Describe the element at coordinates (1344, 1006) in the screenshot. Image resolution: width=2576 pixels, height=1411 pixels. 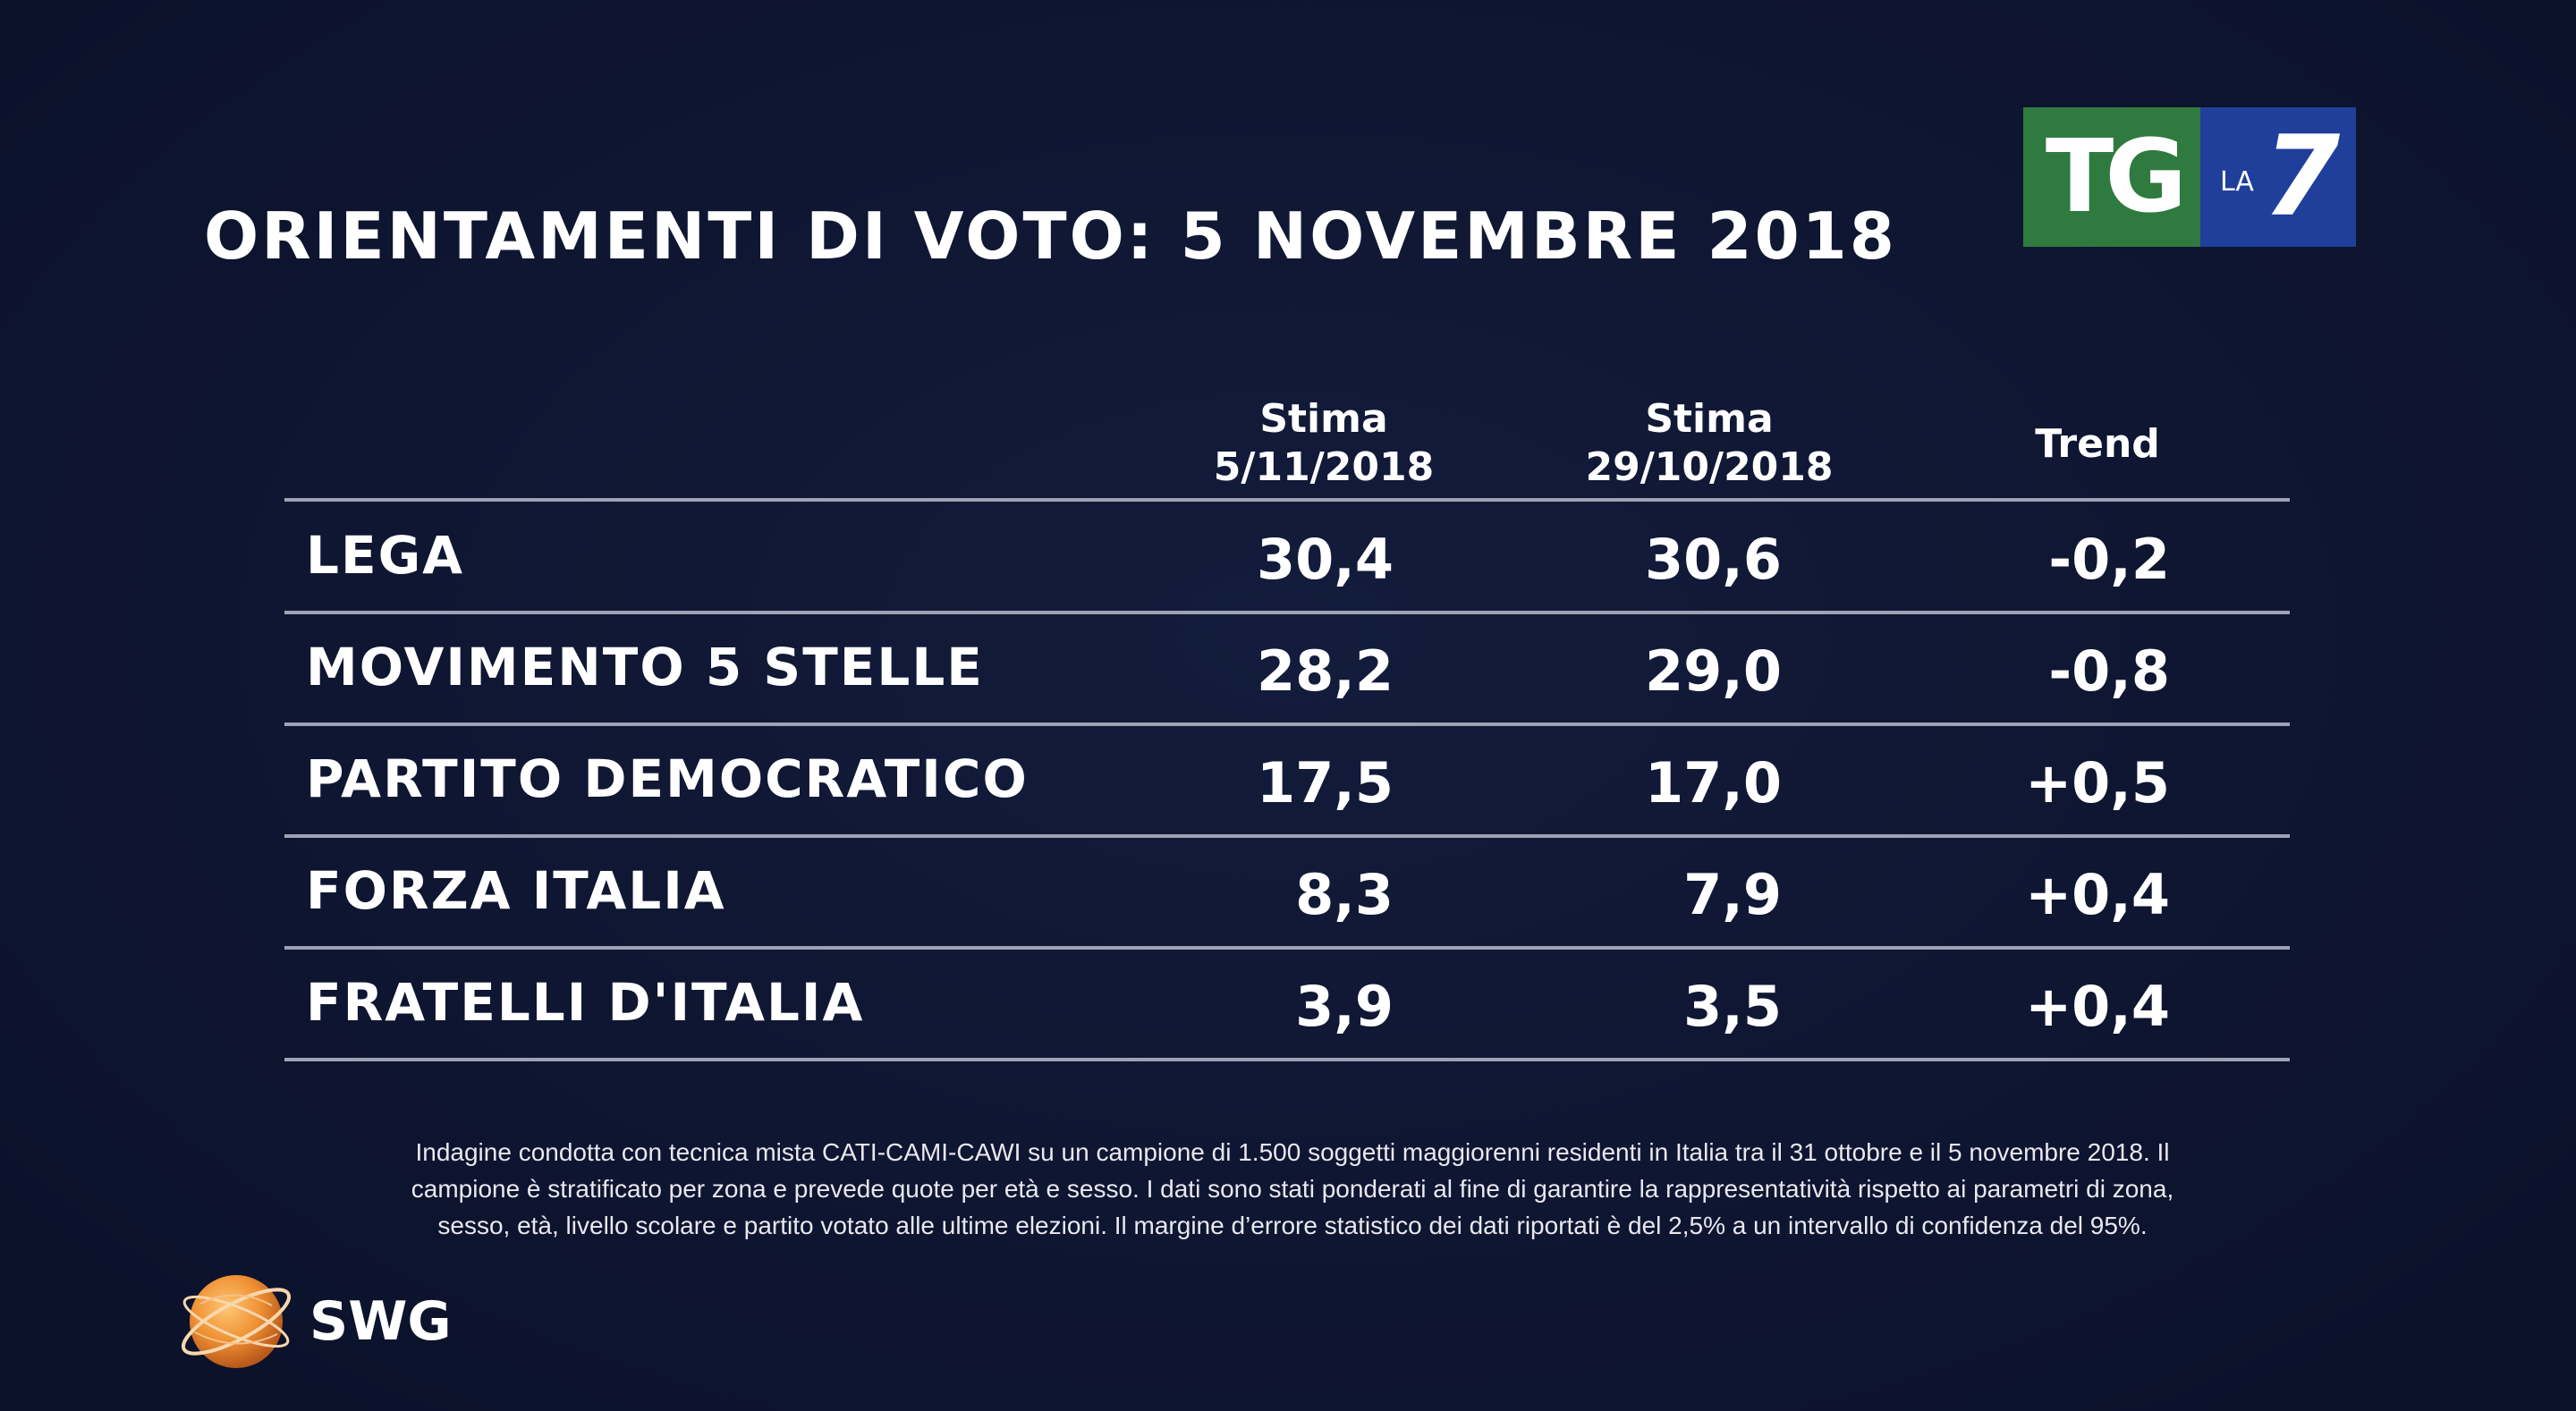
I see `value-stima-5-11: 3,9` at that location.